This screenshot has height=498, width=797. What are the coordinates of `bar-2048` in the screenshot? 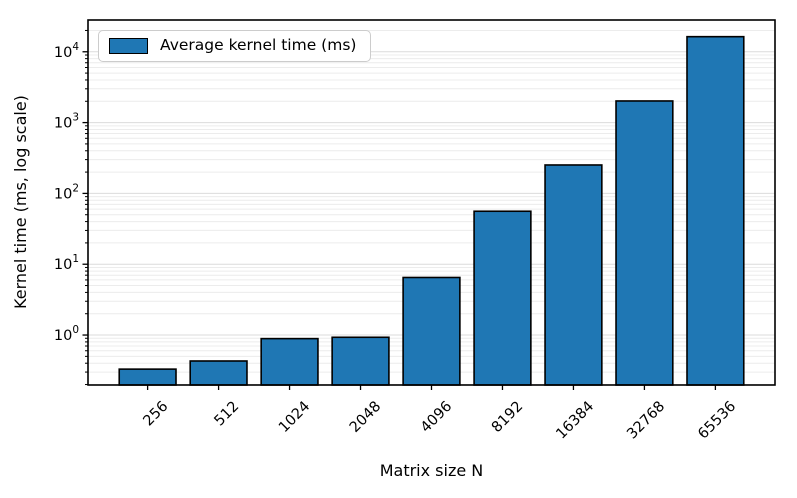 It's located at (360, 361).